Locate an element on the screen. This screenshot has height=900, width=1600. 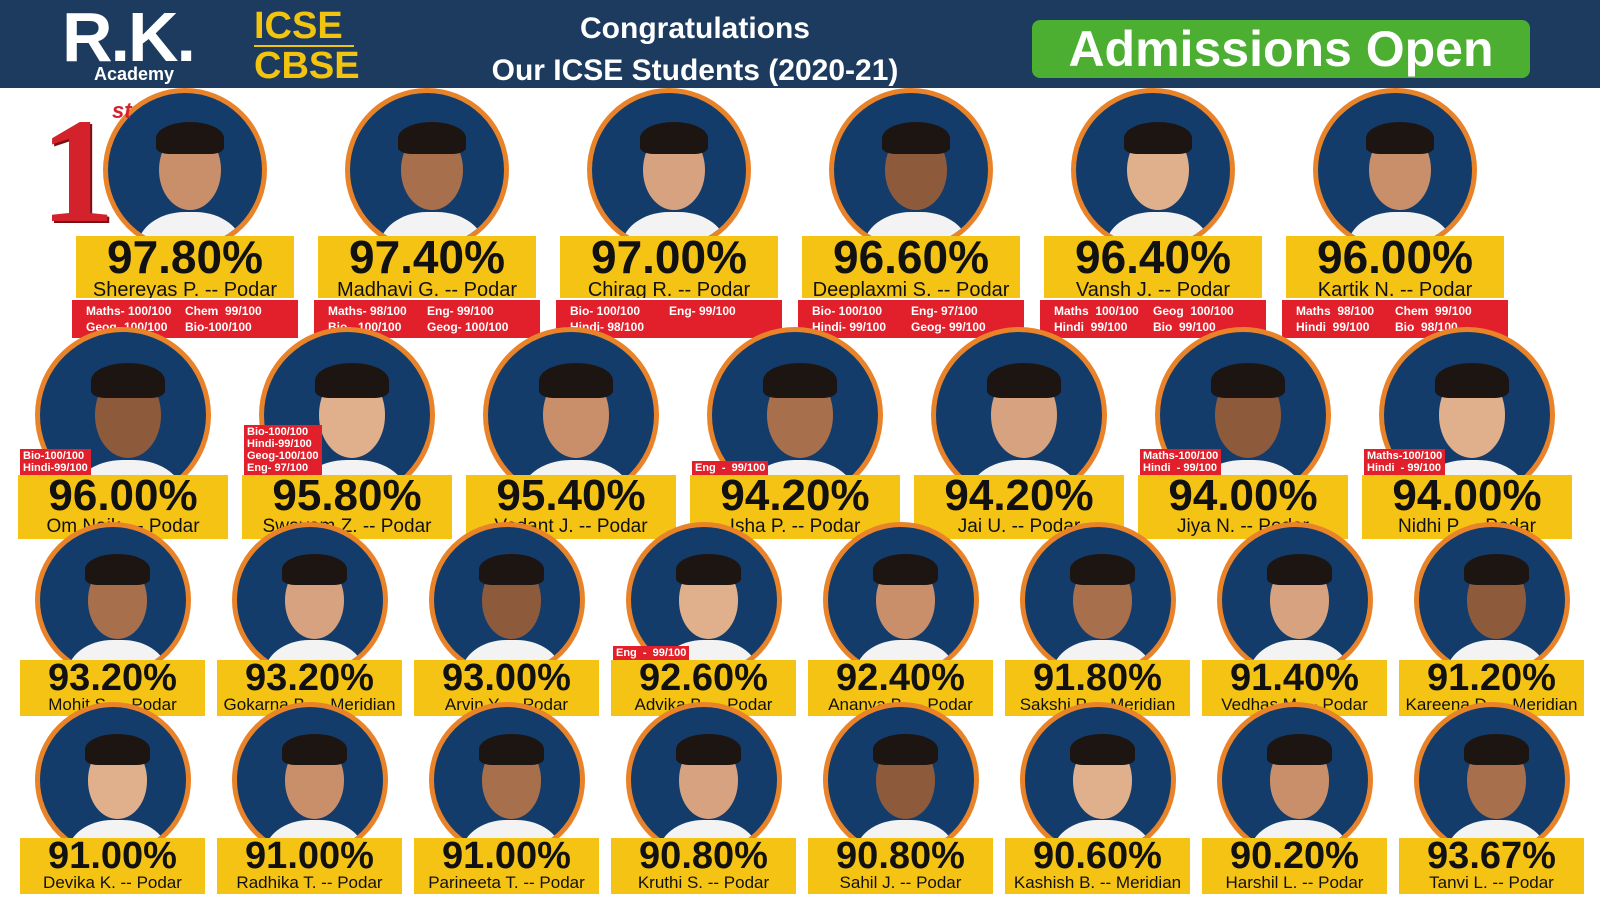
result-box: 96.60% Deeplaxmi S. -- Podar is located at coordinates (911, 267).